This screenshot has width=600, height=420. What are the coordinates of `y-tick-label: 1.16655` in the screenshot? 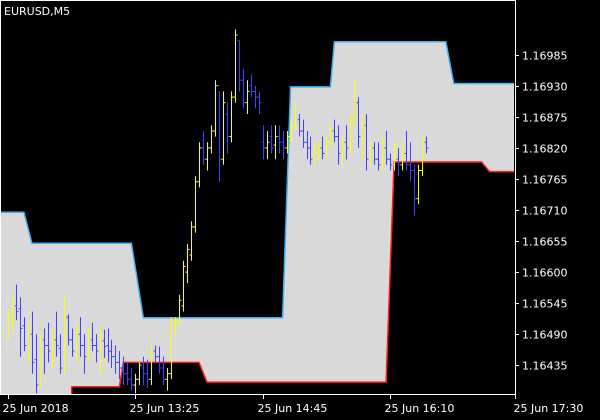 It's located at (545, 242).